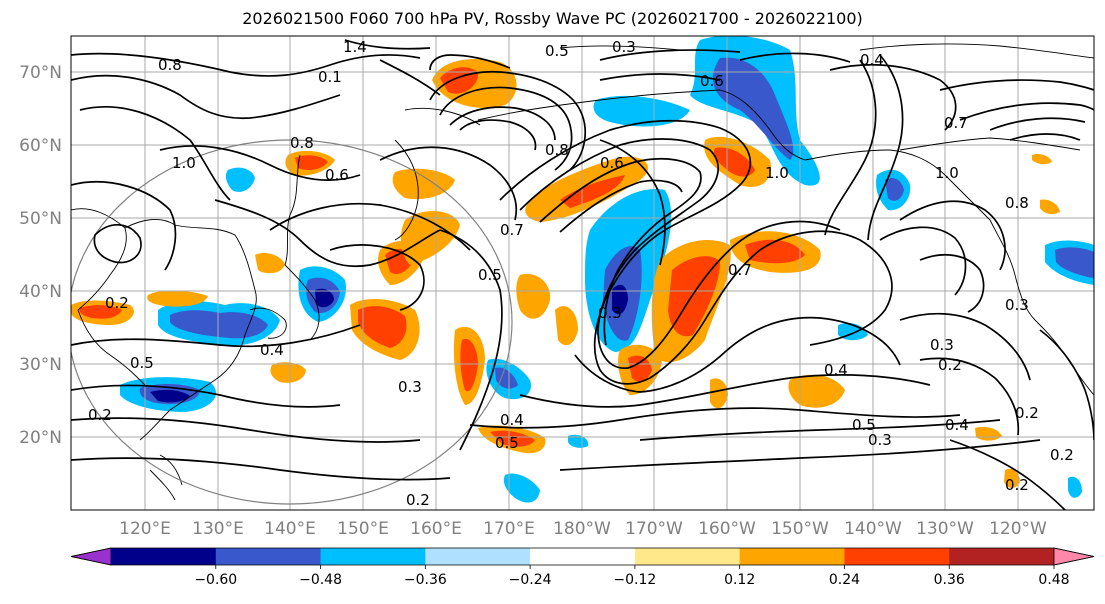 Image resolution: width=1105 pixels, height=604 pixels. Describe the element at coordinates (40, 146) in the screenshot. I see `lat-label: 60°N` at that location.